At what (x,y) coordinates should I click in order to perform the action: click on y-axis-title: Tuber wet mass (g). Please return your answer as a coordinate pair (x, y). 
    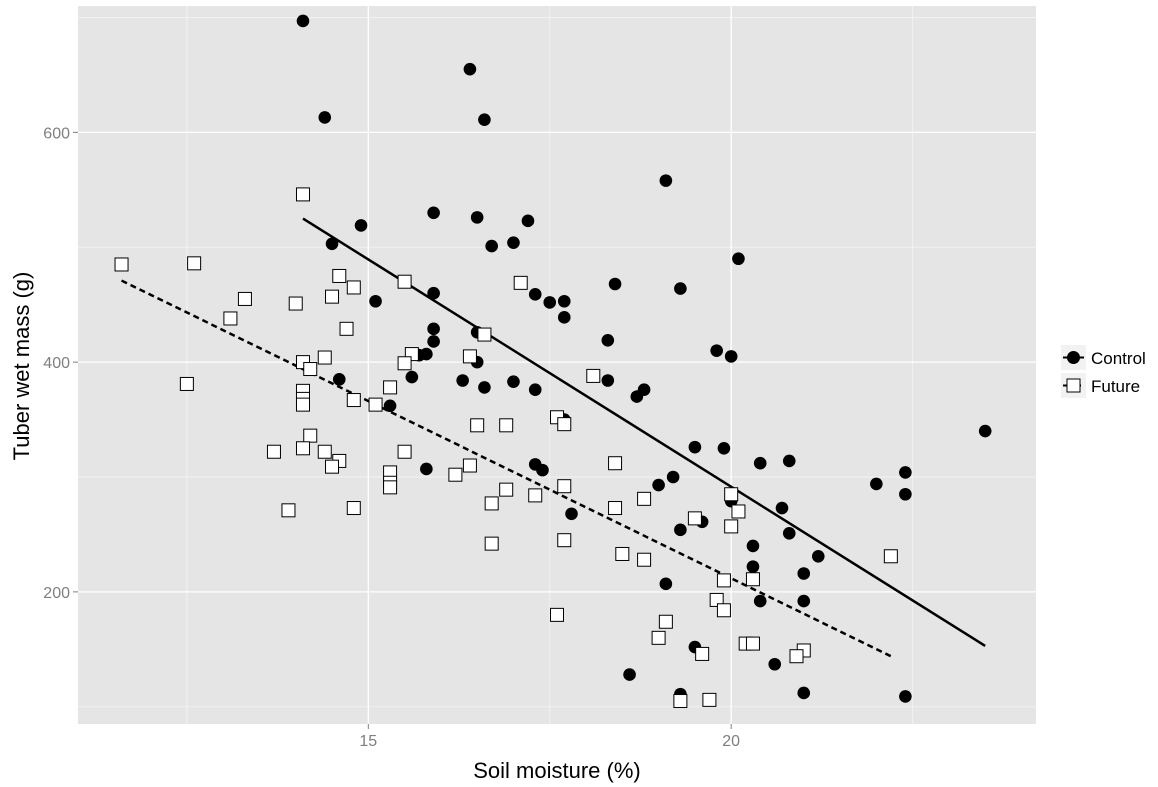
    Looking at the image, I should click on (21, 366).